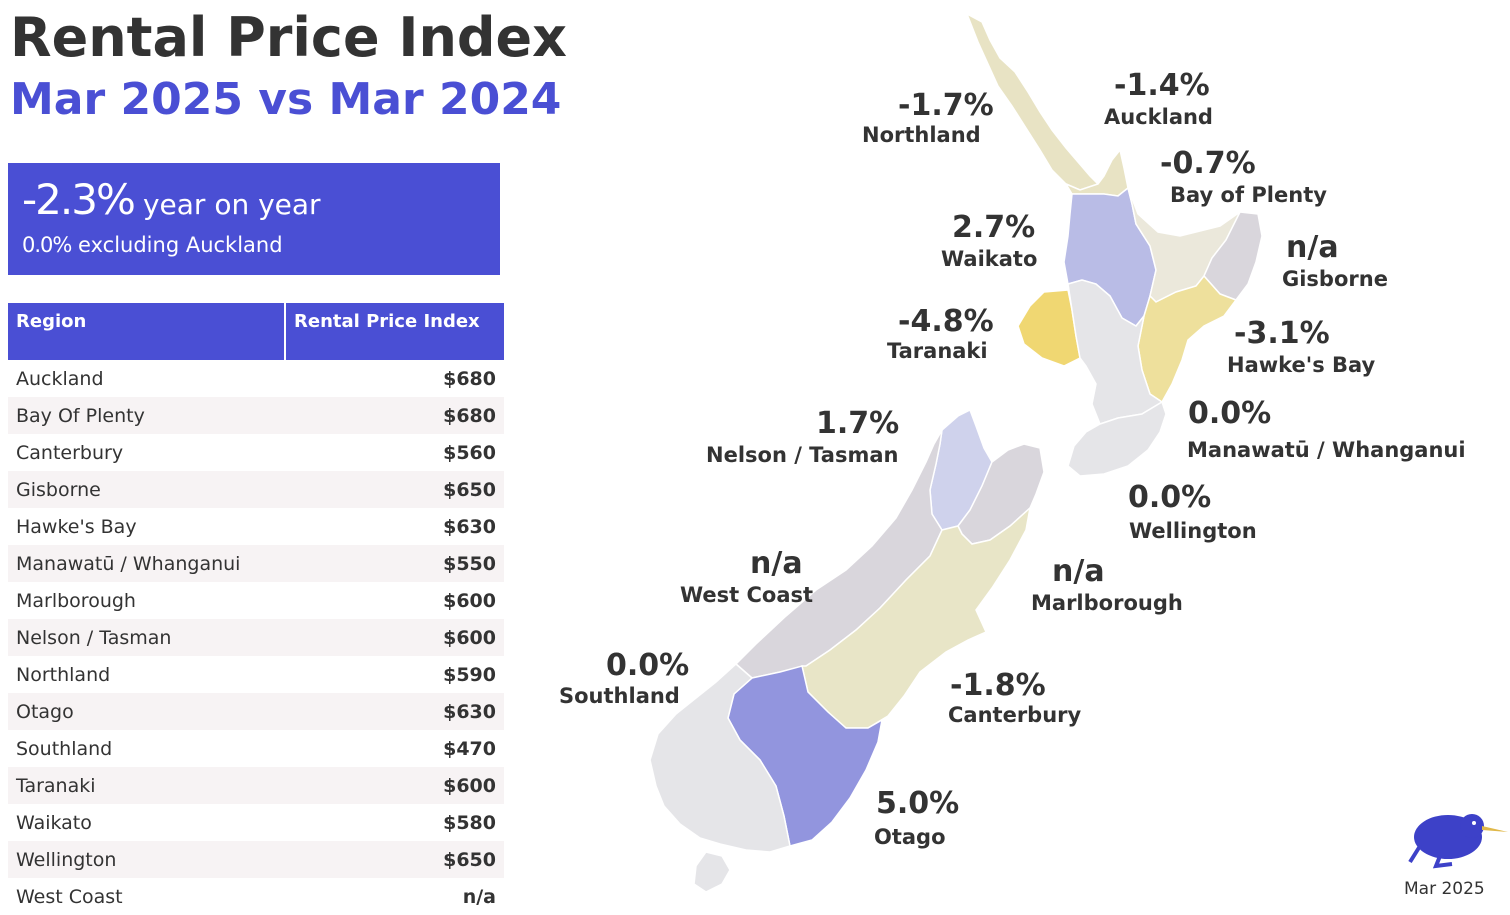 The height and width of the screenshot is (915, 1510). I want to click on name-manawatu: Manawatū / Whanganui, so click(1326, 450).